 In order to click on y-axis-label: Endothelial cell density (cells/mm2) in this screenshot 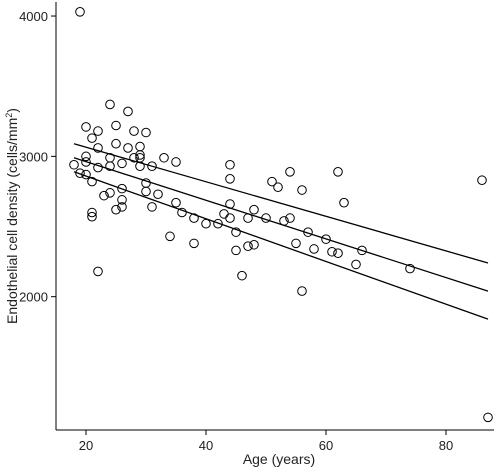, I will do `click(12, 216)`.